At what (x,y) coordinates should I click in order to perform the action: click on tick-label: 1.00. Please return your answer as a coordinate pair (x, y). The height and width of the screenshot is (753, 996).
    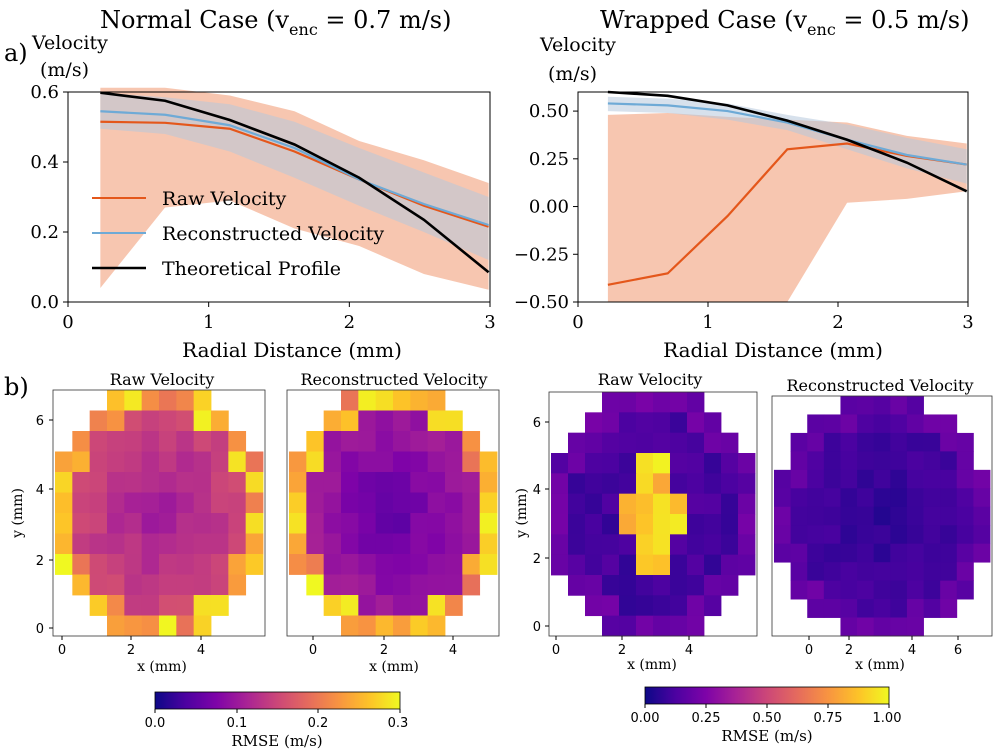
    Looking at the image, I should click on (887, 718).